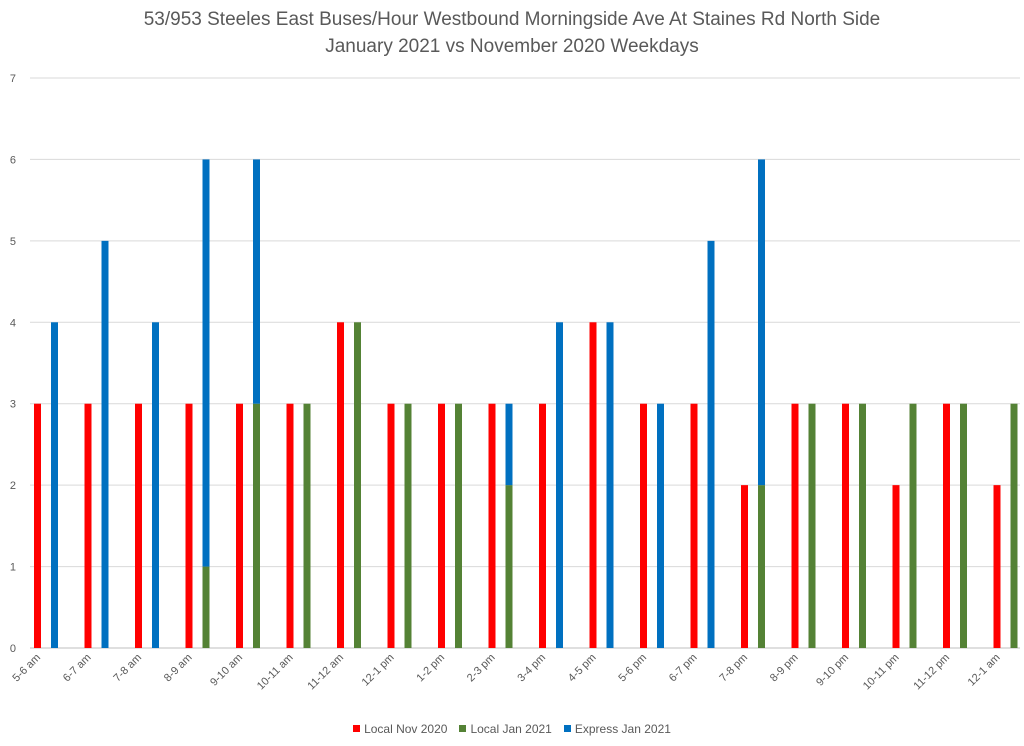 The height and width of the screenshot is (746, 1024). Describe the element at coordinates (622, 729) in the screenshot. I see `legend-label: Express Jan 2021` at that location.